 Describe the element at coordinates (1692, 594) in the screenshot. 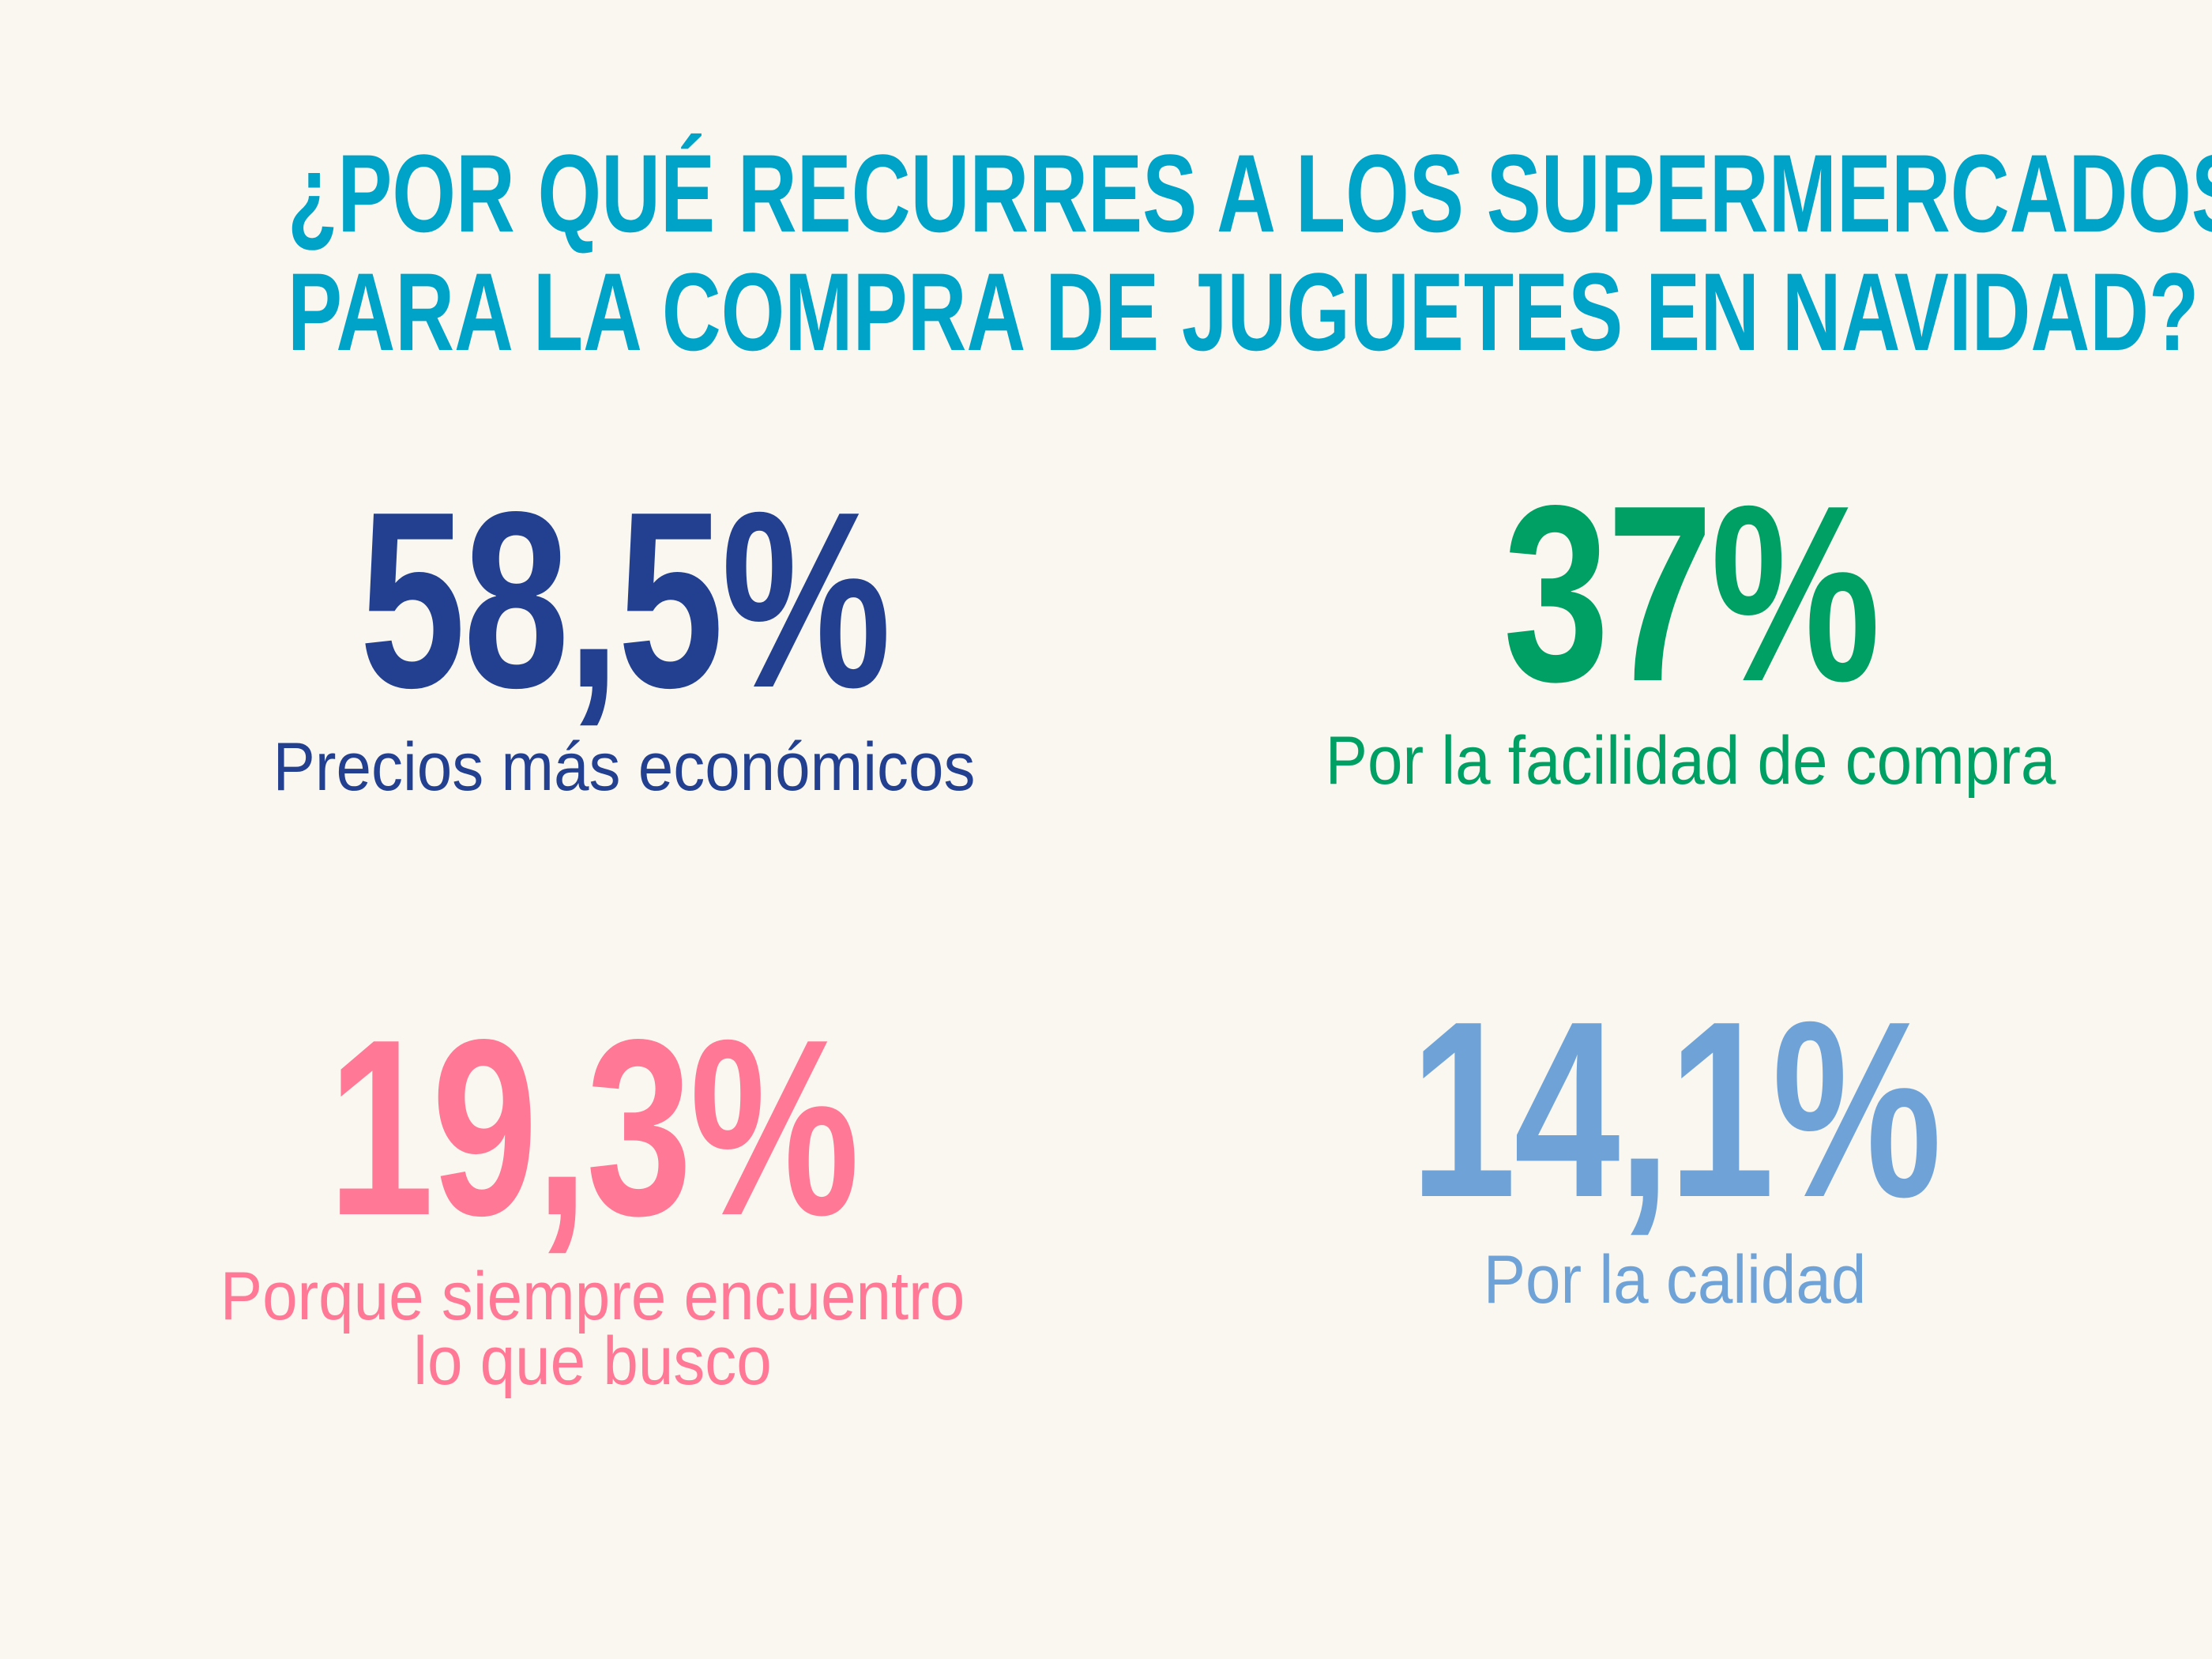

I see `stat-value: 37%` at that location.